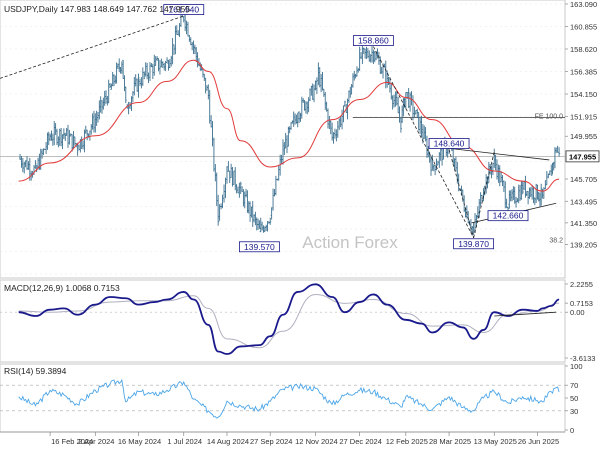 The width and height of the screenshot is (600, 450). I want to click on rsi-panel: RSI(14) 59.3894, so click(283, 398).